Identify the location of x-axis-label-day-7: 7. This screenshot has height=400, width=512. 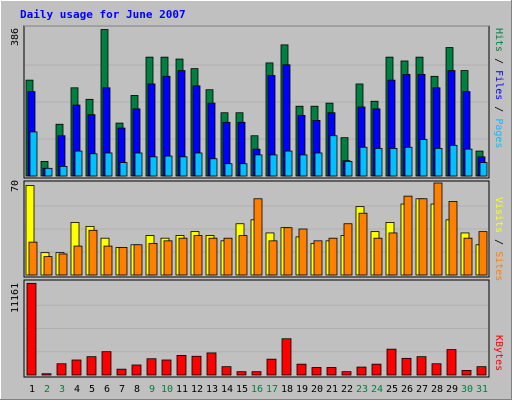
(122, 389).